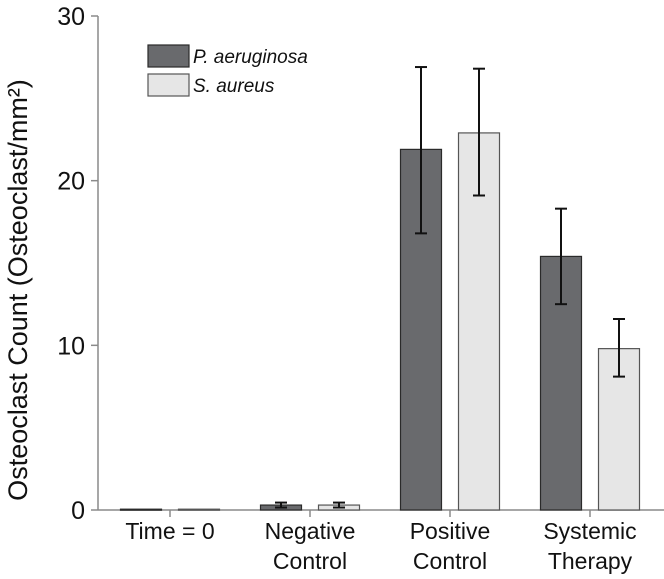  What do you see at coordinates (590, 561) in the screenshot?
I see `x-tick-label: Therapy` at bounding box center [590, 561].